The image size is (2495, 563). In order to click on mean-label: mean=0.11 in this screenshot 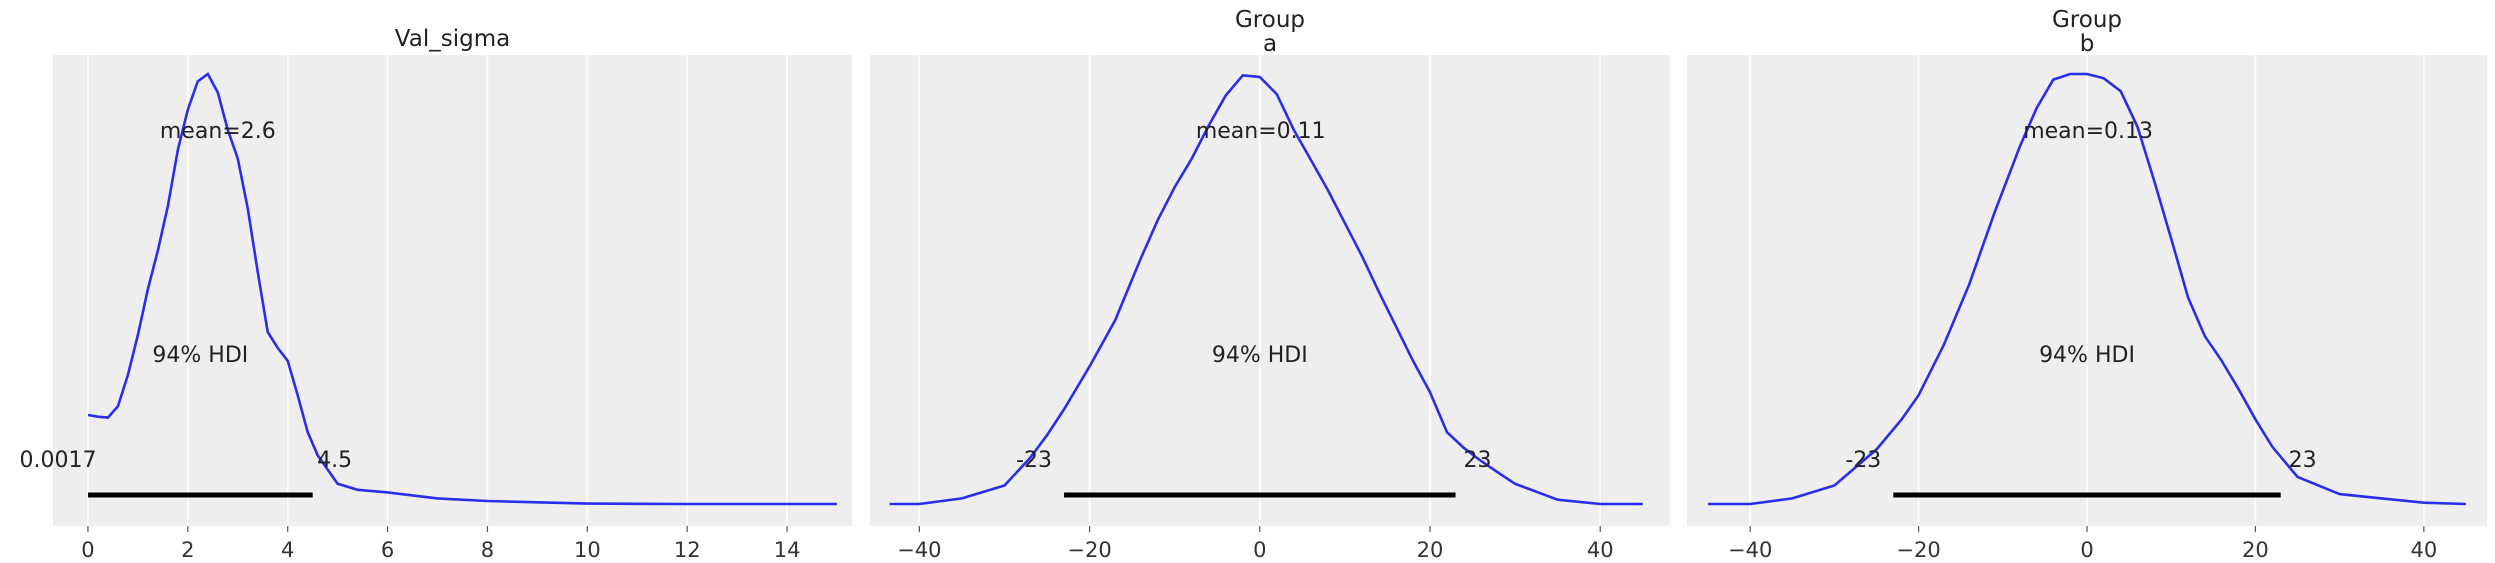, I will do `click(1261, 131)`.